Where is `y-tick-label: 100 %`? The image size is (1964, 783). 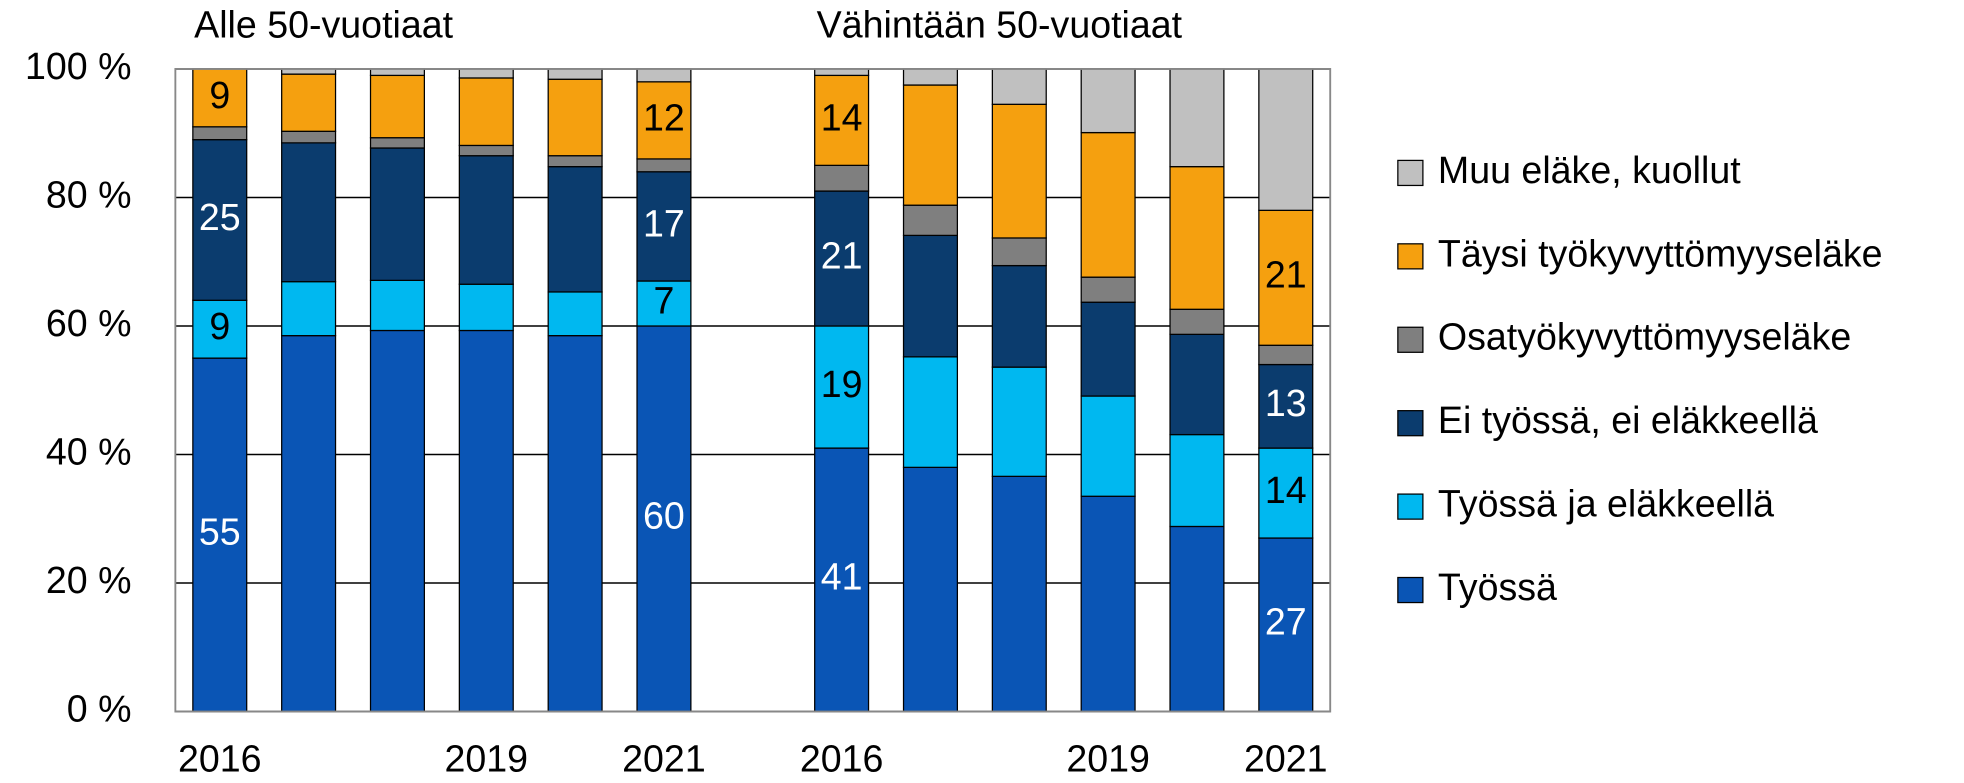 y-tick-label: 100 % is located at coordinates (78, 66).